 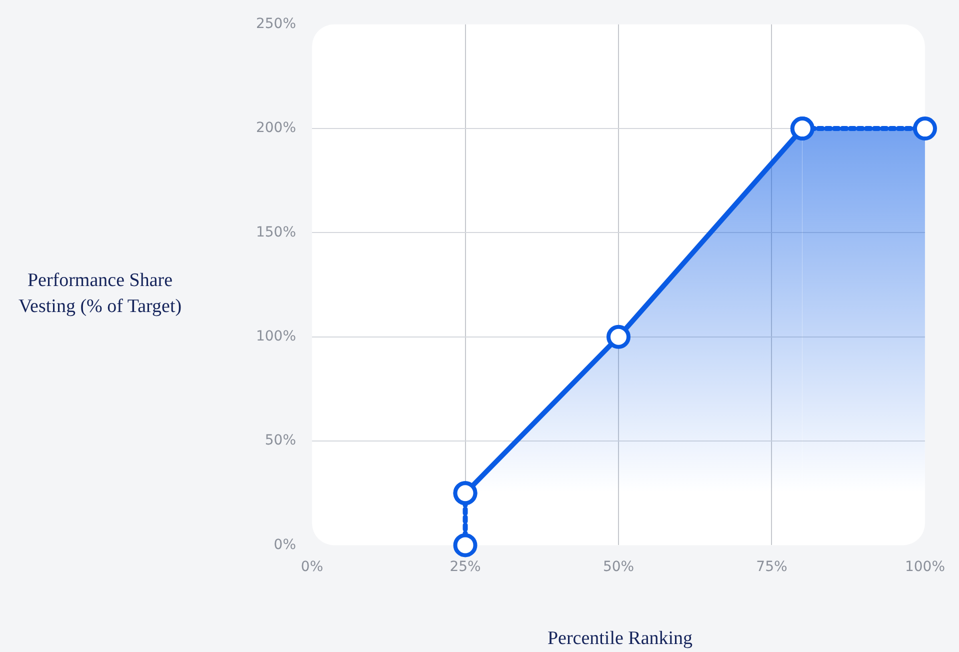 I want to click on x-tick-label: 100%, so click(x=925, y=567).